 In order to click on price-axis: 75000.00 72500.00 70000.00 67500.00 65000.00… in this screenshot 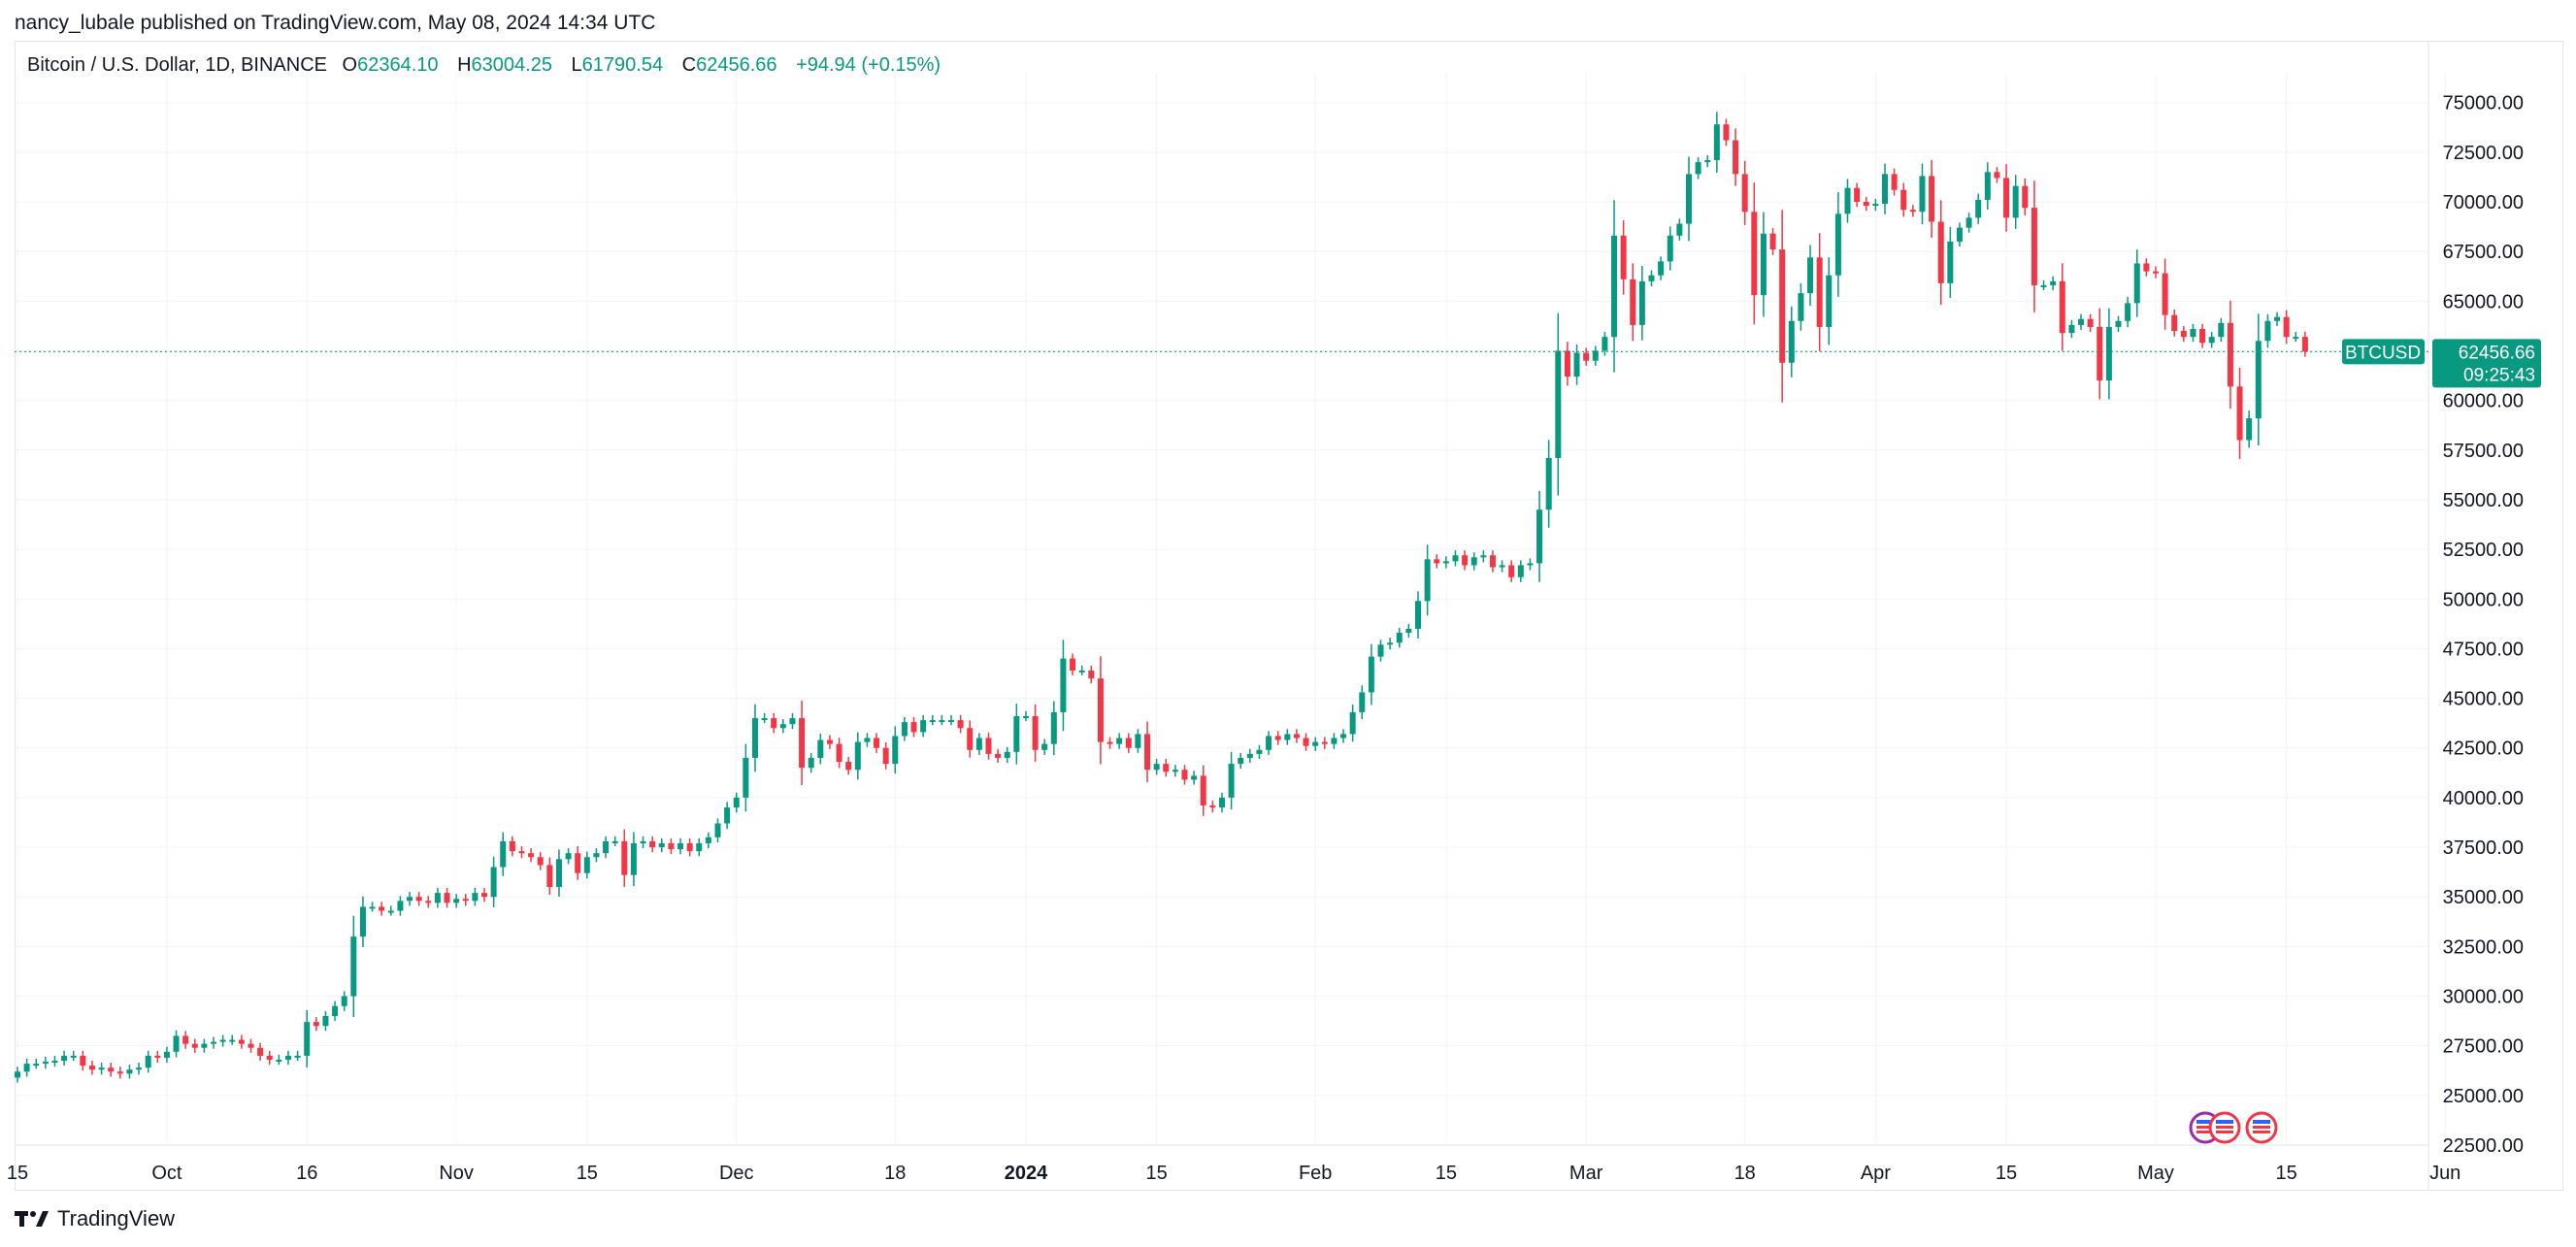, I will do `click(2475, 616)`.